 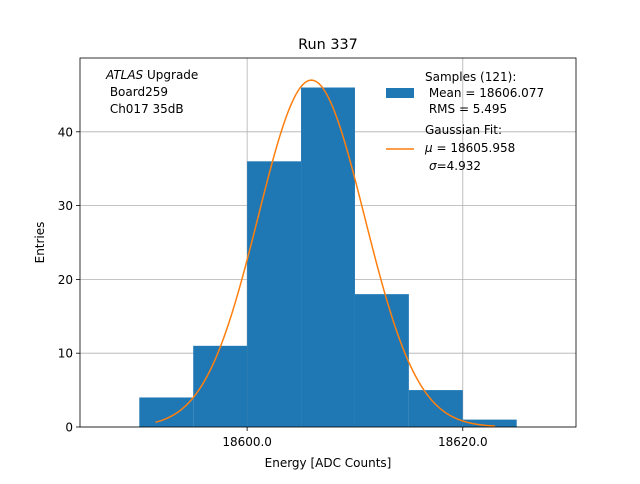 What do you see at coordinates (145, 109) in the screenshot?
I see `annotation-line-3: Ch017 35dB` at bounding box center [145, 109].